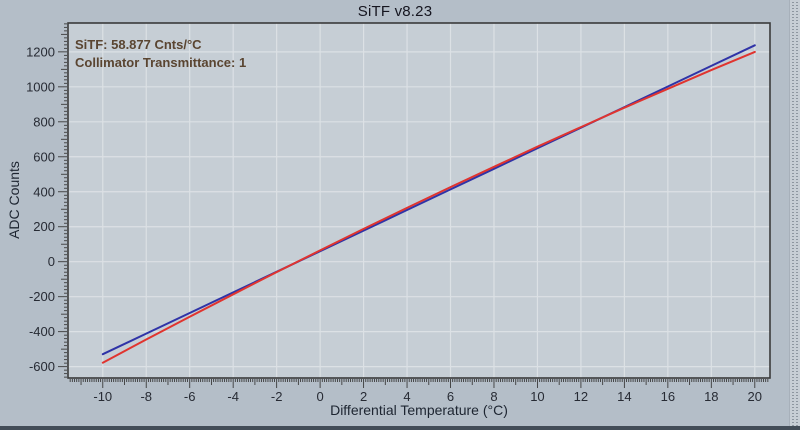 The image size is (800, 430). Describe the element at coordinates (319, 396) in the screenshot. I see `x-tick-label: 0` at that location.